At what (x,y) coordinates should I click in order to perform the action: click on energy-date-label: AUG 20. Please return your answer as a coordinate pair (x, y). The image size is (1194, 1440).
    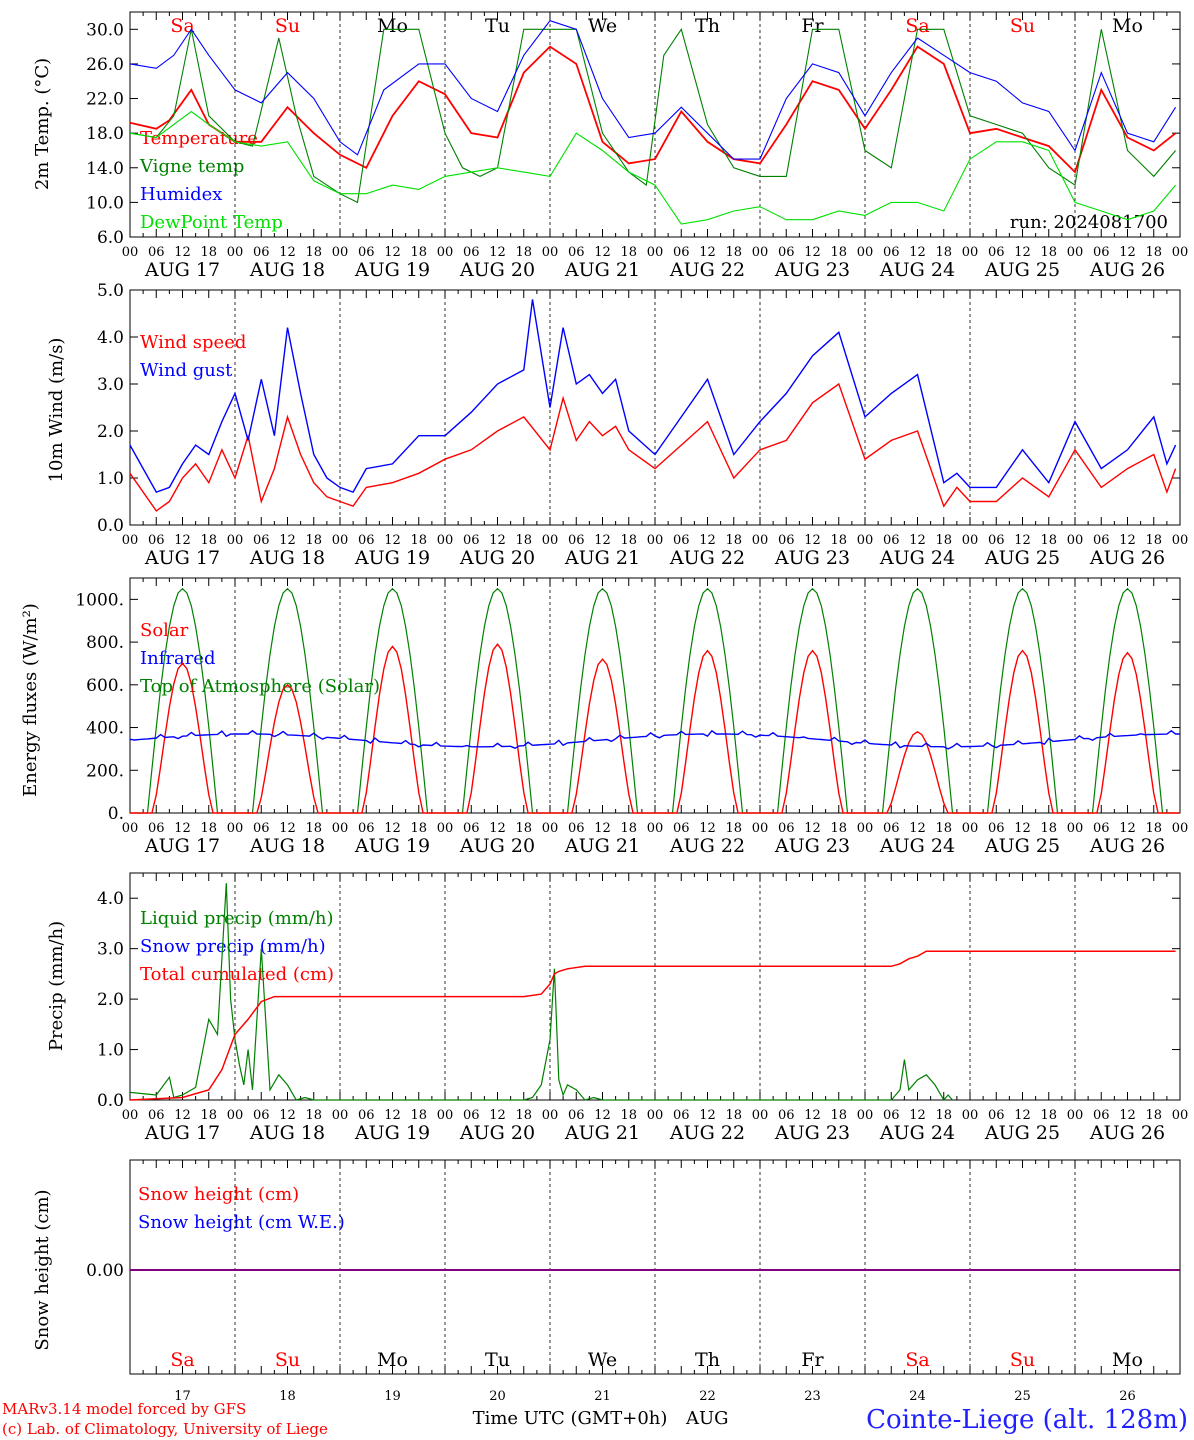
    Looking at the image, I should click on (497, 846).